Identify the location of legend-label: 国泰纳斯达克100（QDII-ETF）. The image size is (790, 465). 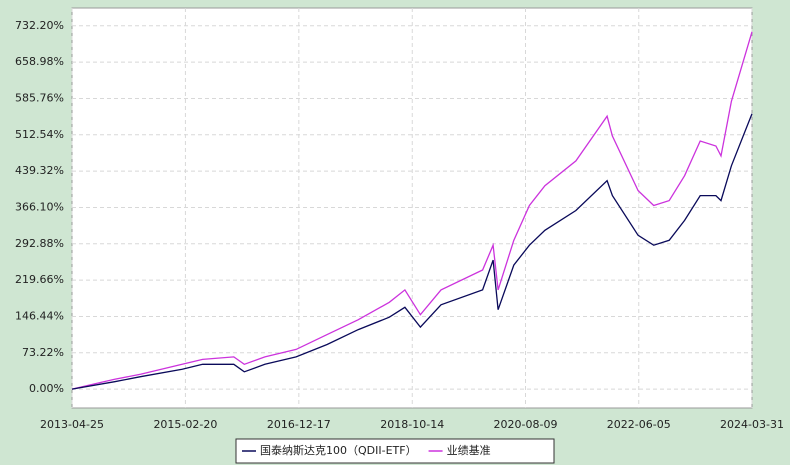
(338, 450).